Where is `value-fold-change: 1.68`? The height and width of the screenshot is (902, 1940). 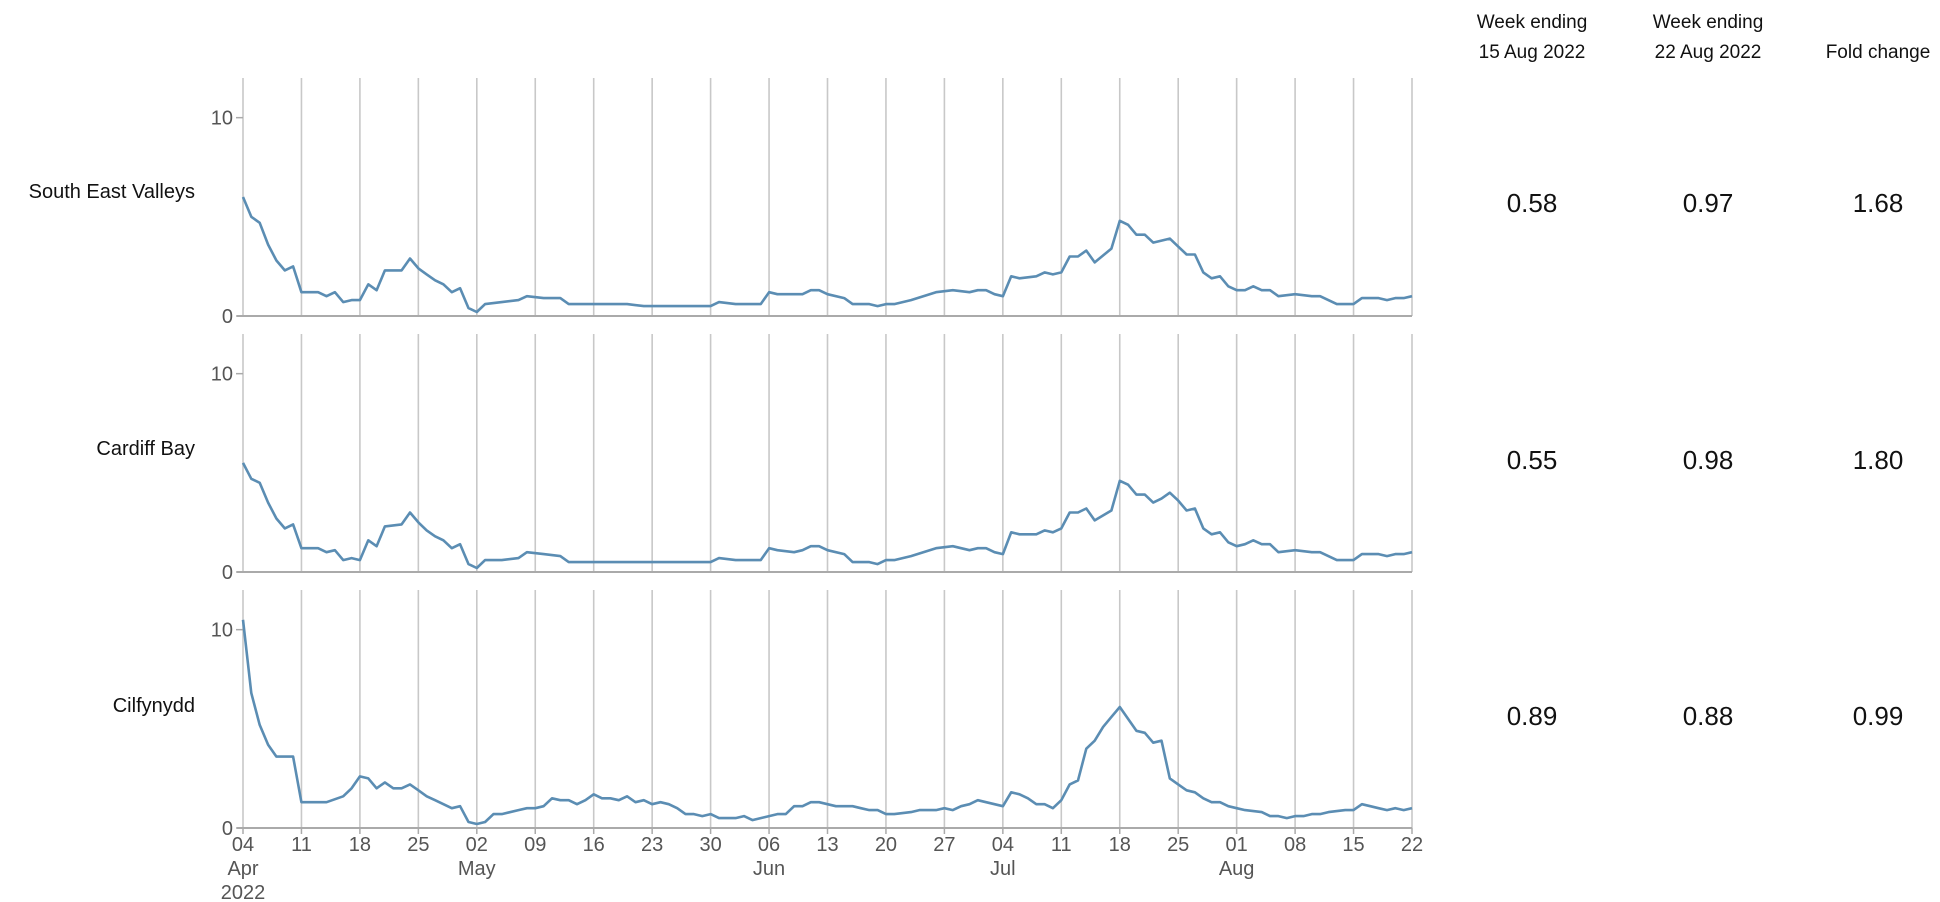 value-fold-change: 1.68 is located at coordinates (1878, 203).